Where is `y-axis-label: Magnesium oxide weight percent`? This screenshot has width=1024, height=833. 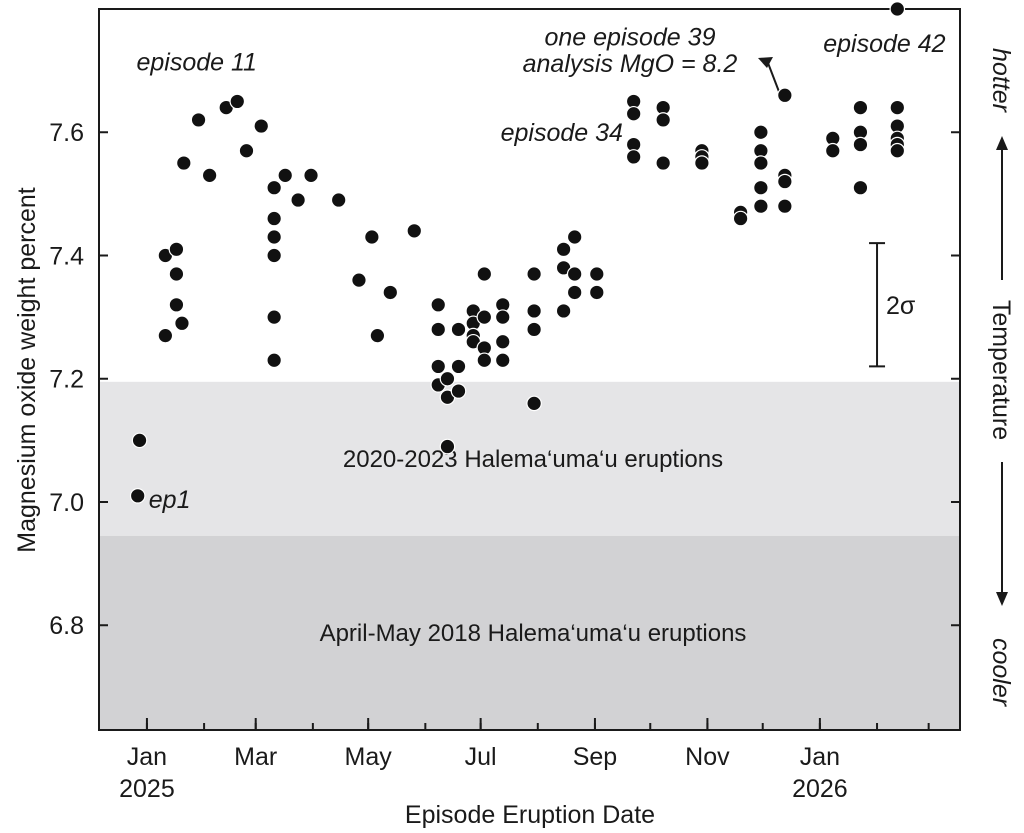 y-axis-label: Magnesium oxide weight percent is located at coordinates (27, 370).